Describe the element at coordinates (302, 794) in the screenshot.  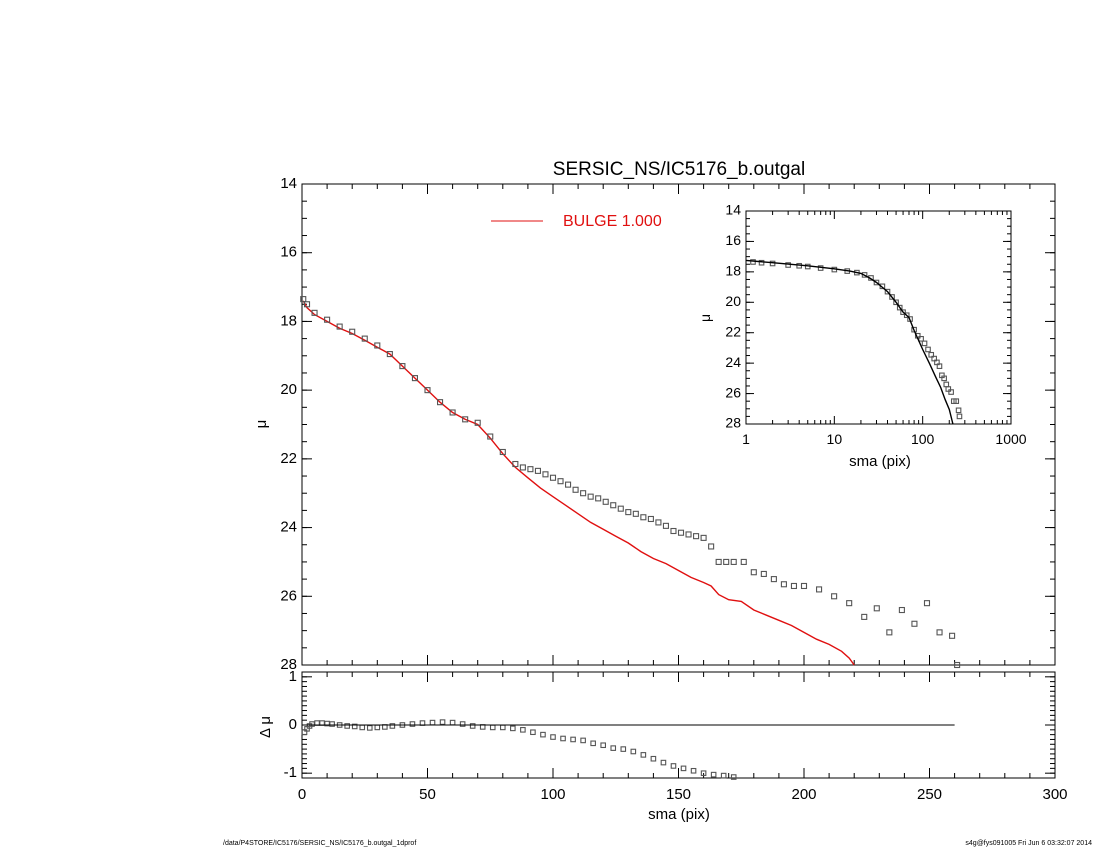
I see `x-tick-label: 0` at that location.